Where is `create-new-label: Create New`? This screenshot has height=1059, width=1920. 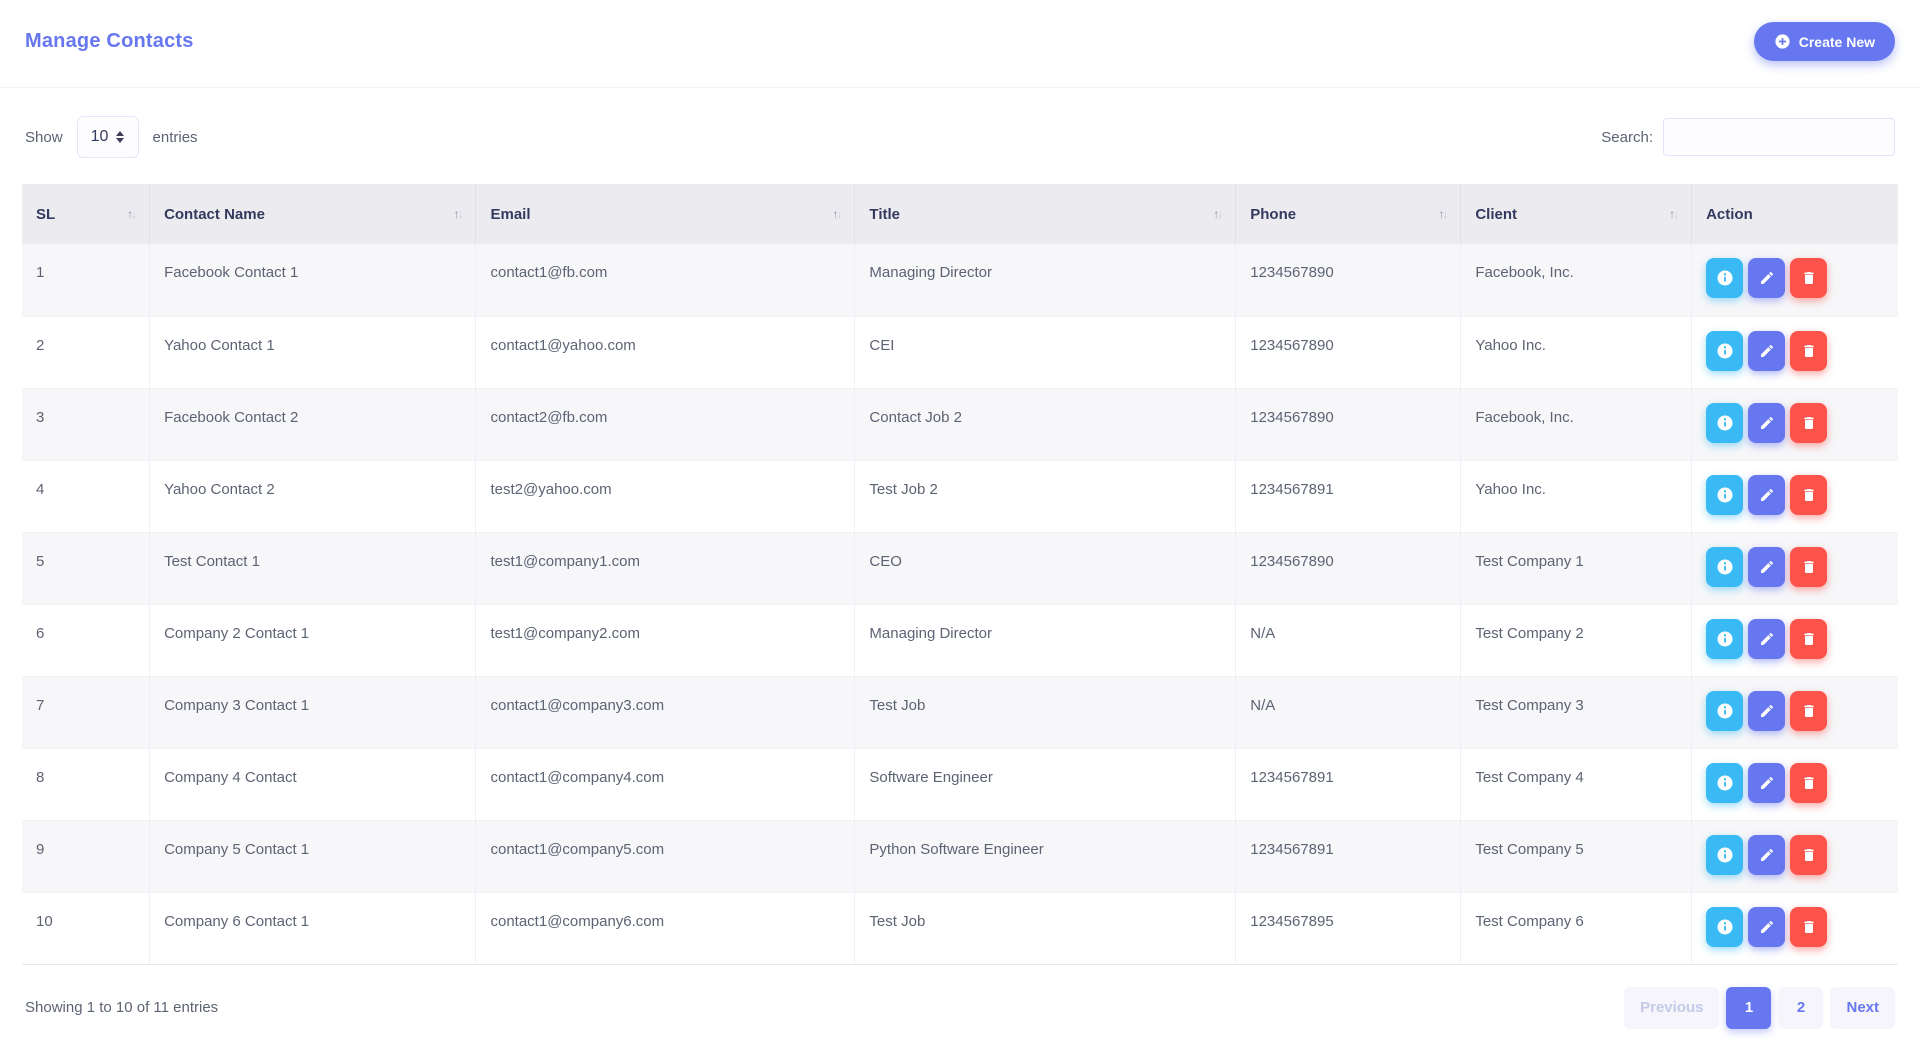 create-new-label: Create New is located at coordinates (1836, 41).